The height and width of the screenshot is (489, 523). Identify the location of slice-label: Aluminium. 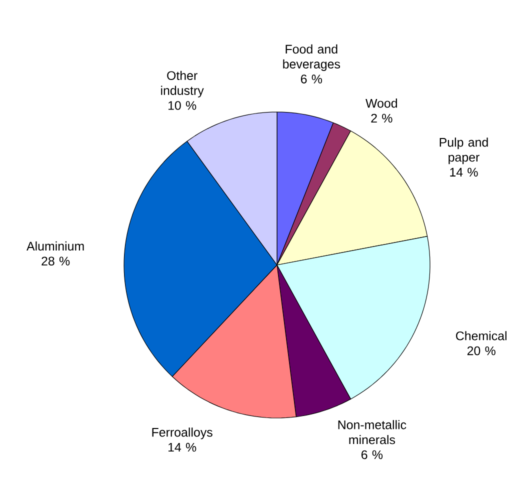
(55, 246).